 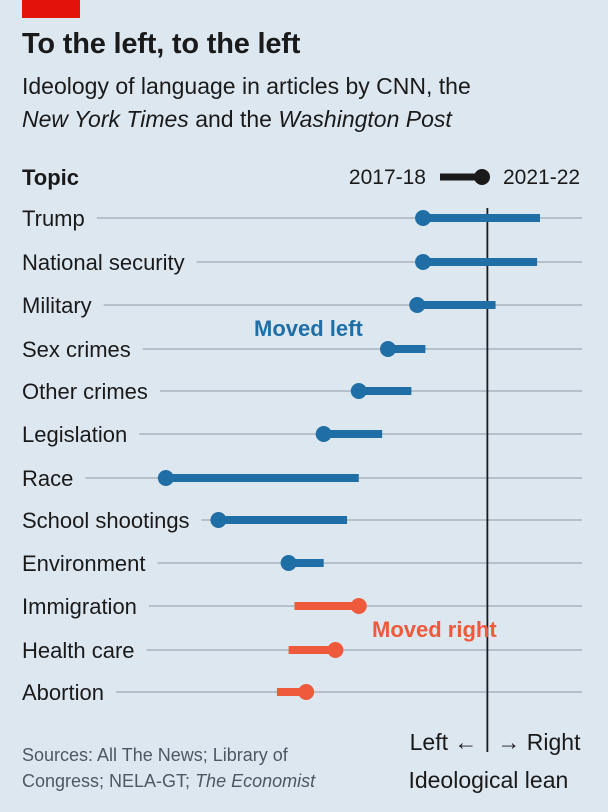 I want to click on brand-tab, so click(x=51, y=9).